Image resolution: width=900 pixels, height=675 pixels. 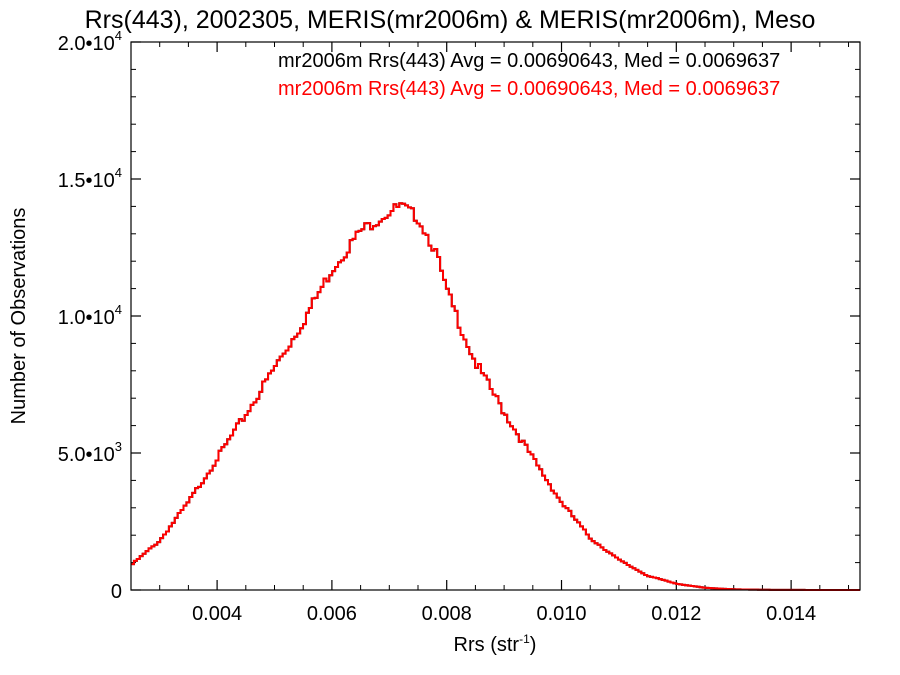 What do you see at coordinates (561, 614) in the screenshot?
I see `x-tick-label: 0.010` at bounding box center [561, 614].